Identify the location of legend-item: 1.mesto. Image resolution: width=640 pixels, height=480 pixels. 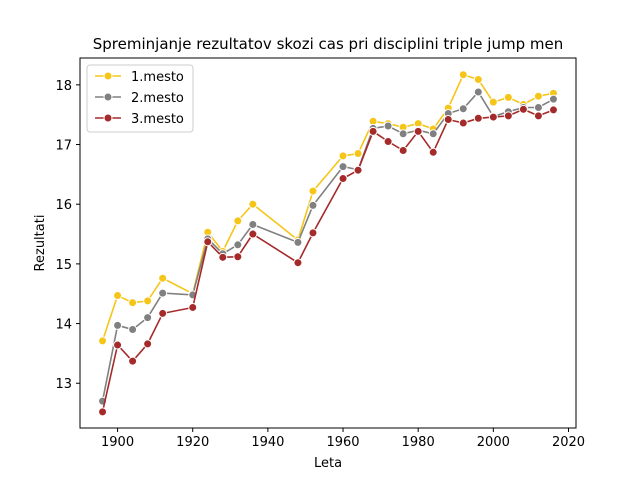
(139, 77).